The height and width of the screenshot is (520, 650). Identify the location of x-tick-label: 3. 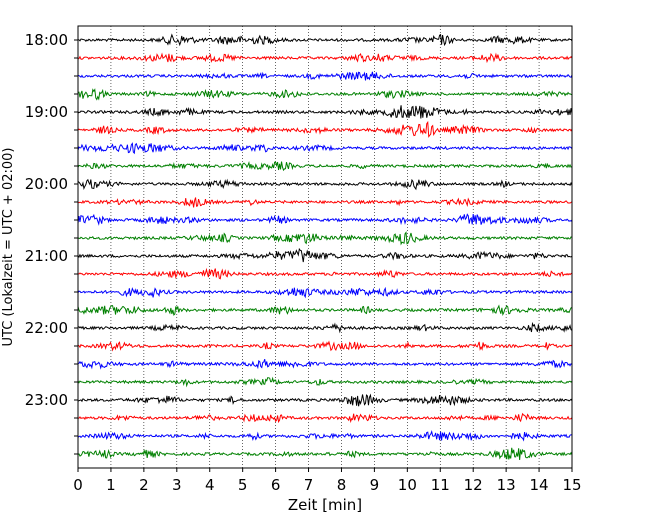
(177, 485).